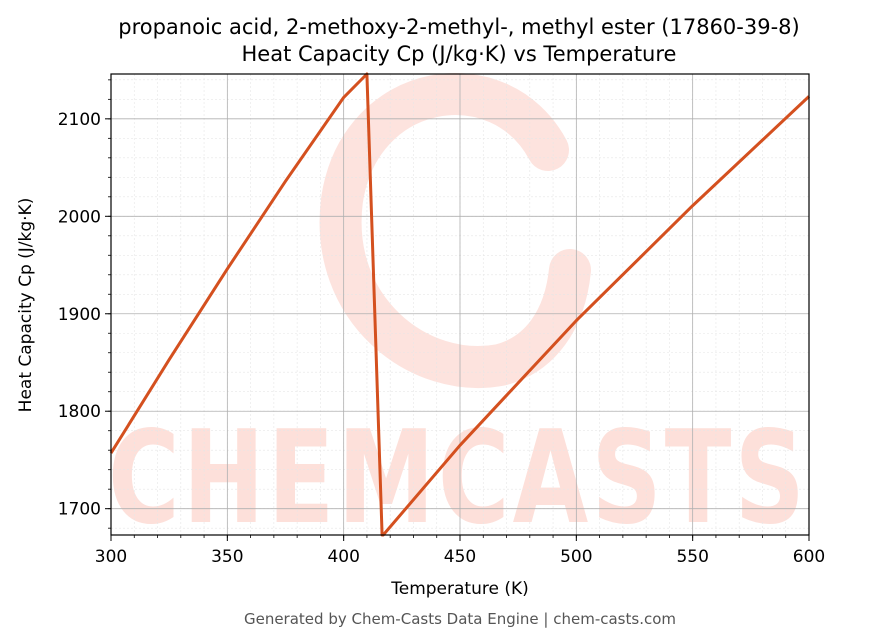 The width and height of the screenshot is (881, 644). Describe the element at coordinates (343, 557) in the screenshot. I see `x-tick-label: 400` at that location.